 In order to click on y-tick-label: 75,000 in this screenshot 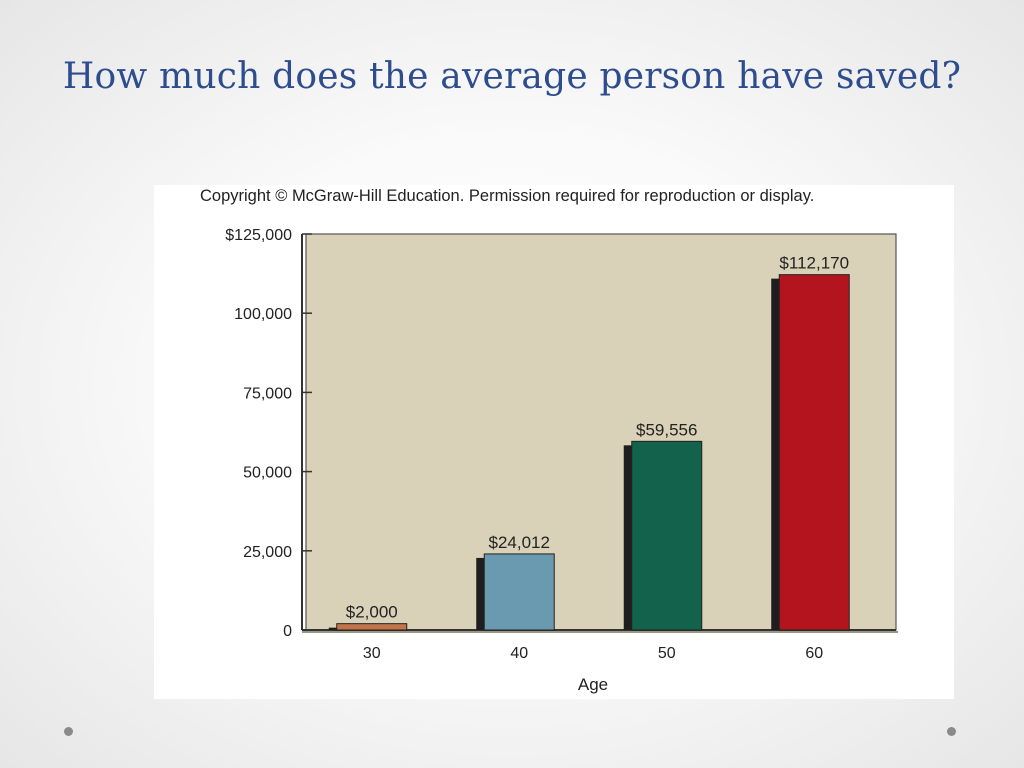, I will do `click(267, 393)`.